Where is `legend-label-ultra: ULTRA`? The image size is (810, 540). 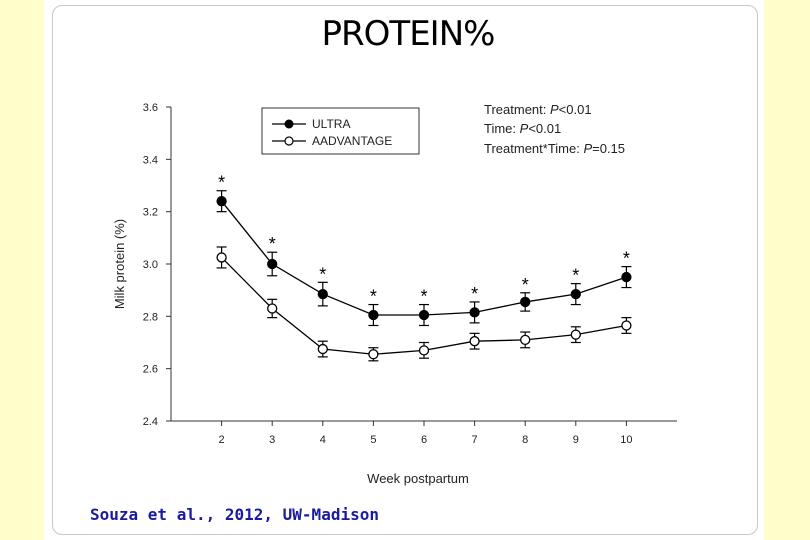
legend-label-ultra: ULTRA is located at coordinates (331, 124).